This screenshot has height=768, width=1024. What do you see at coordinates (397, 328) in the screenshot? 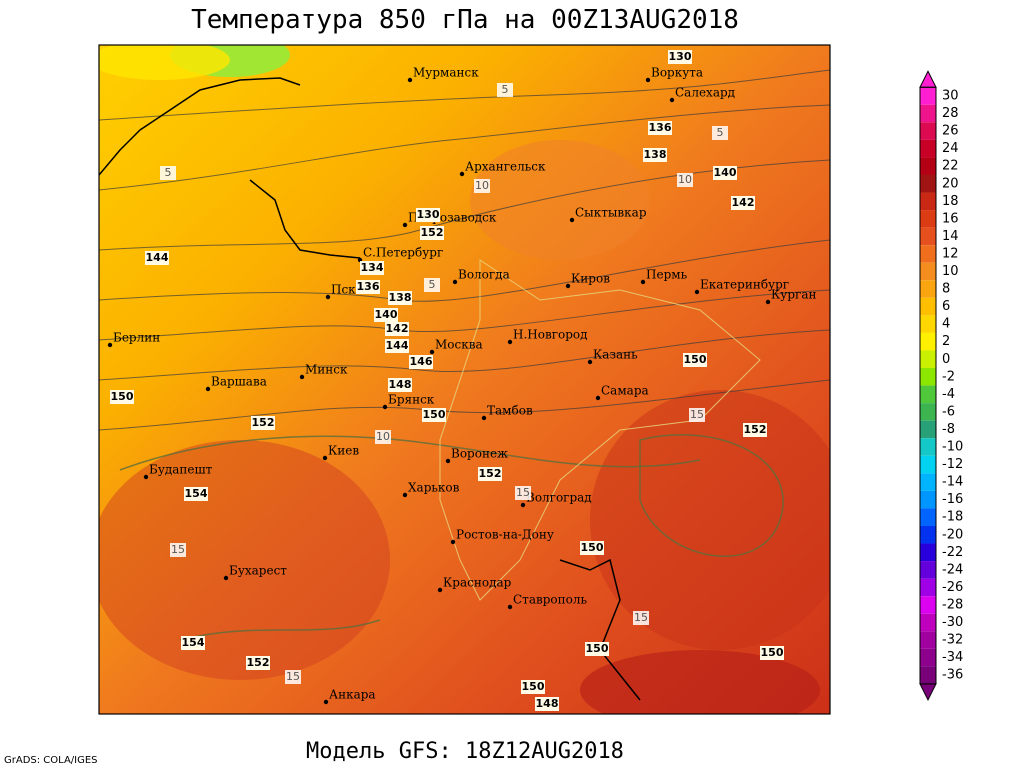
I see `contour-label: 142` at bounding box center [397, 328].